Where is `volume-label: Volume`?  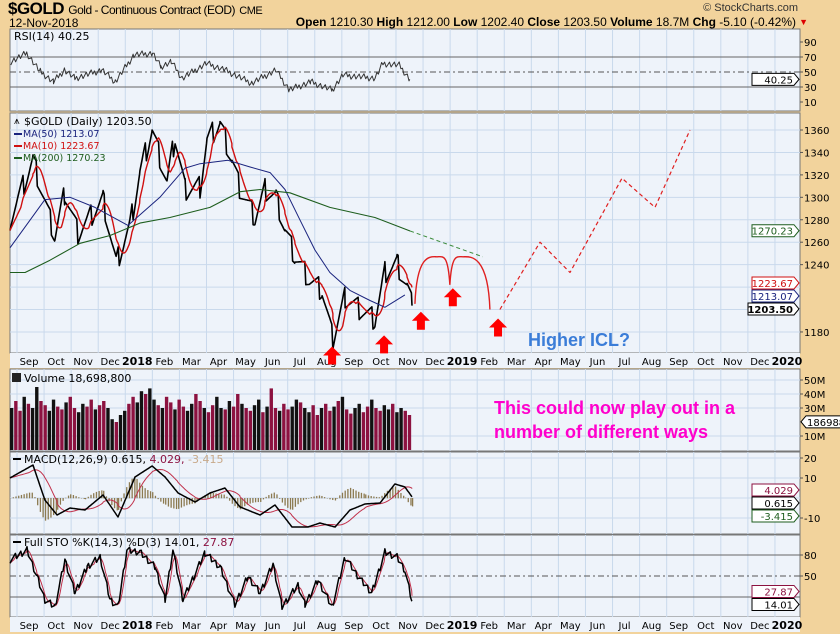 volume-label: Volume is located at coordinates (631, 22).